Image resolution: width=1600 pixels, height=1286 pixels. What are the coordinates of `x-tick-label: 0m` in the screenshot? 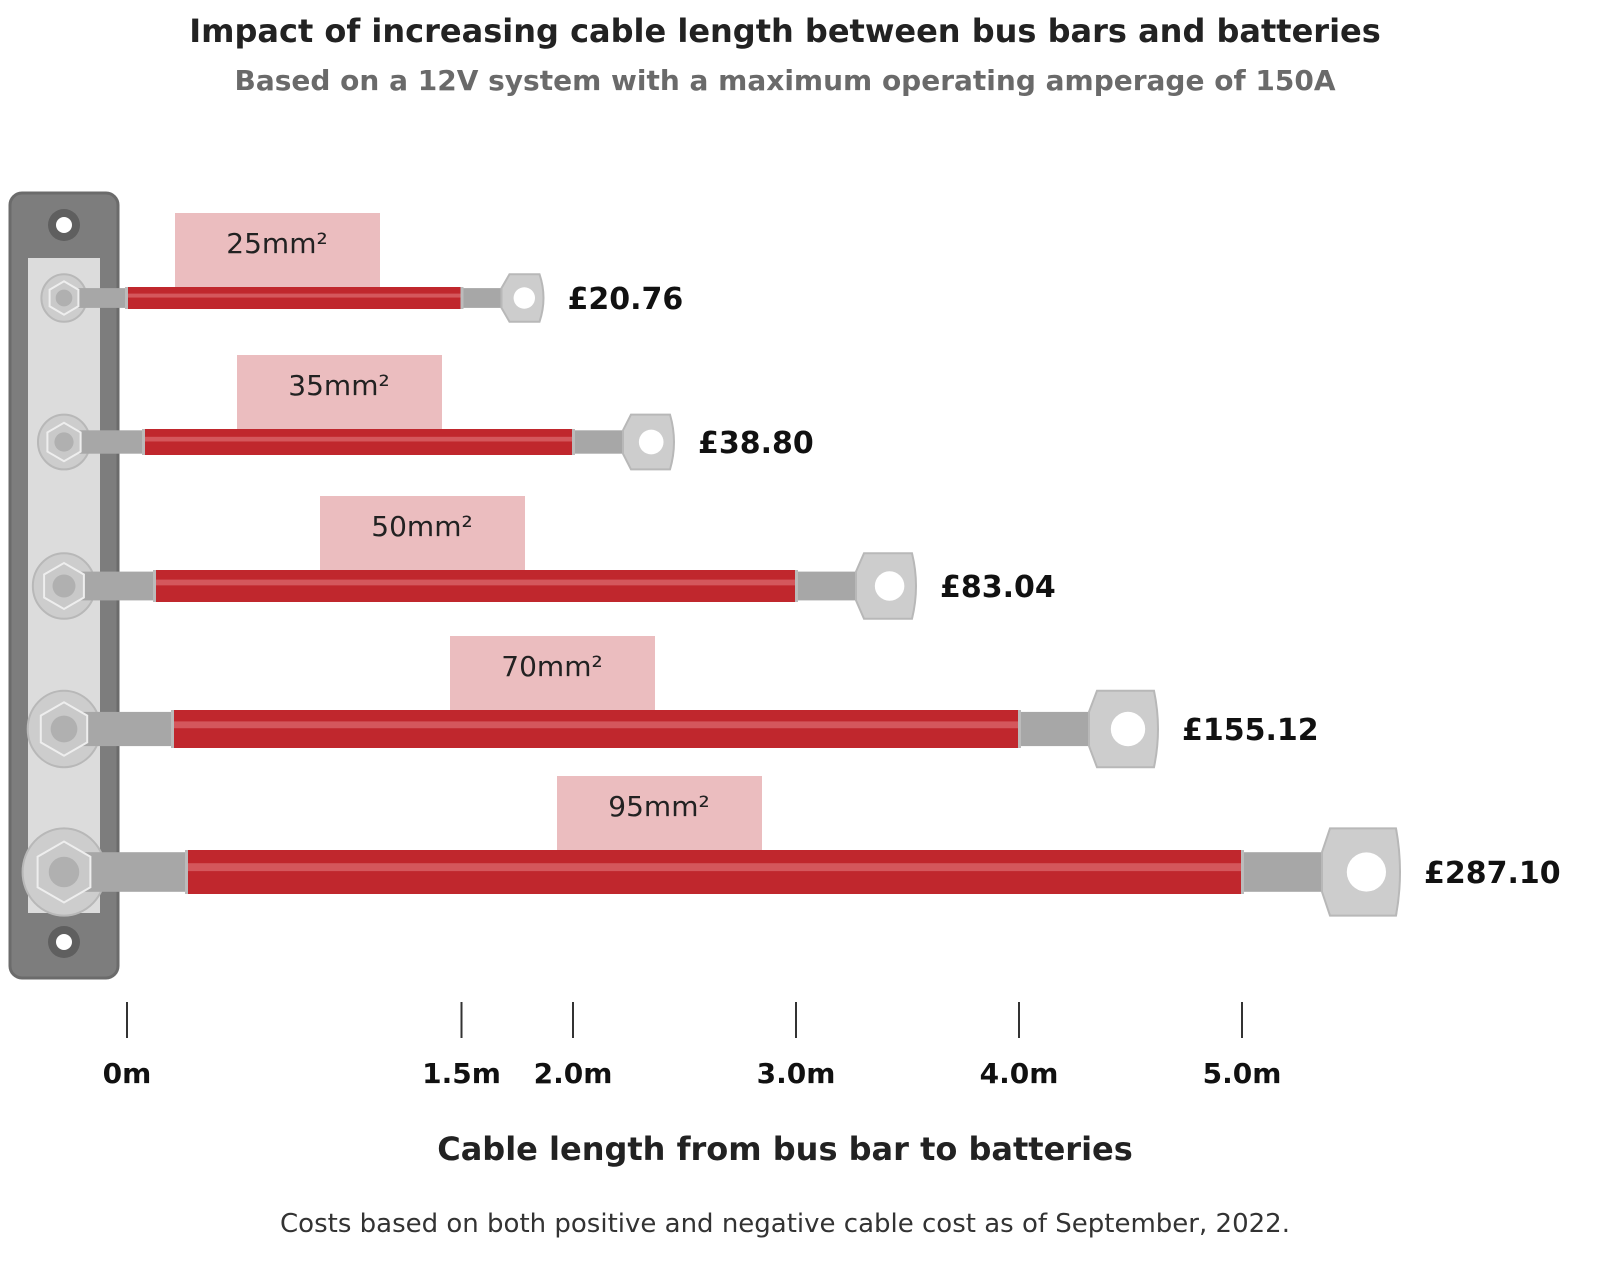 It's located at (127, 1073).